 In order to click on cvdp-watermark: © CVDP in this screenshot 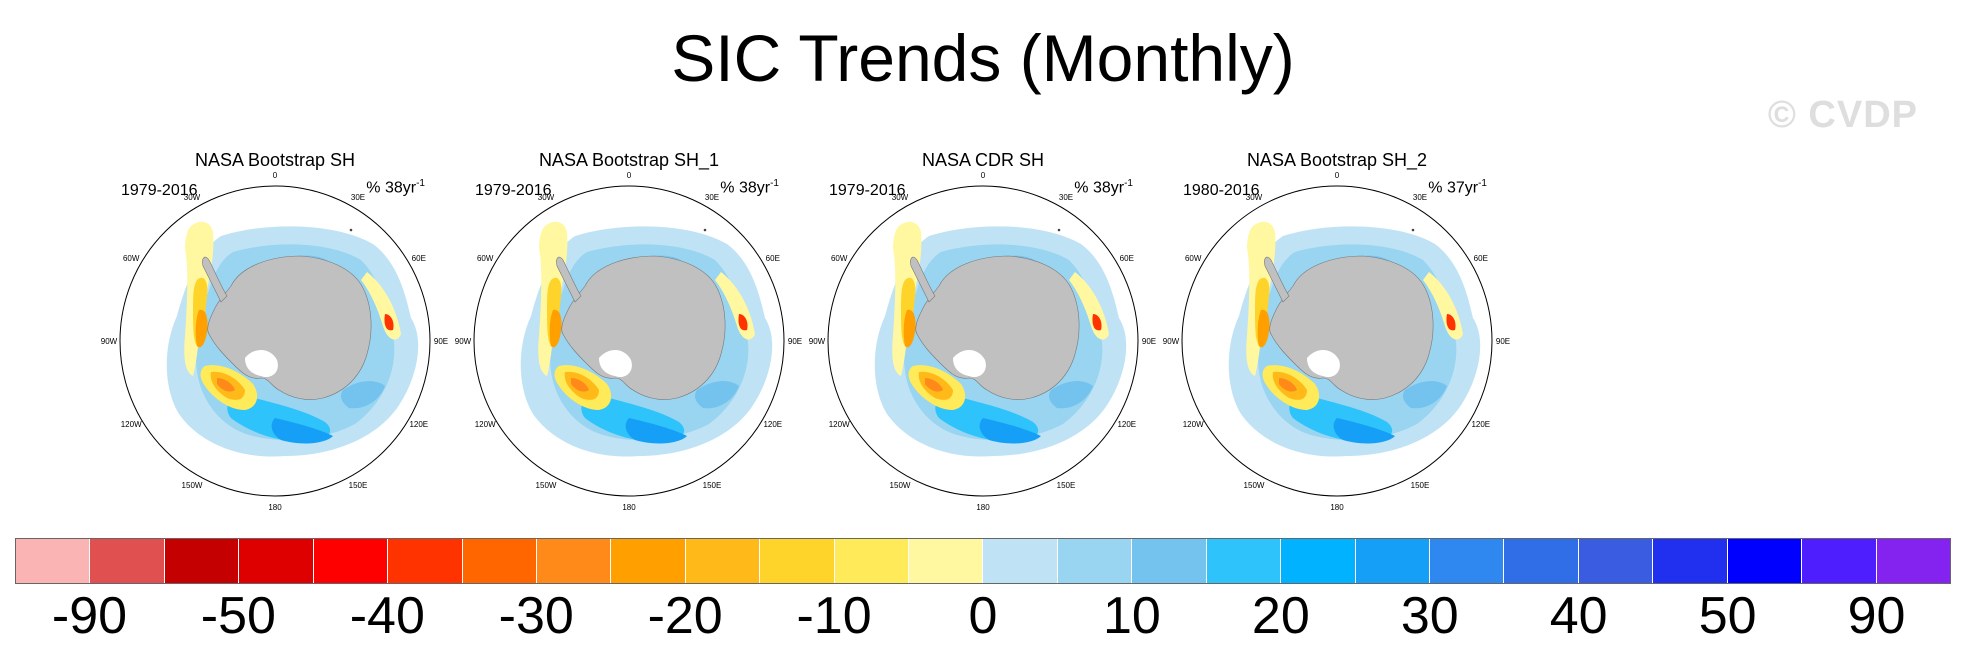, I will do `click(1842, 115)`.